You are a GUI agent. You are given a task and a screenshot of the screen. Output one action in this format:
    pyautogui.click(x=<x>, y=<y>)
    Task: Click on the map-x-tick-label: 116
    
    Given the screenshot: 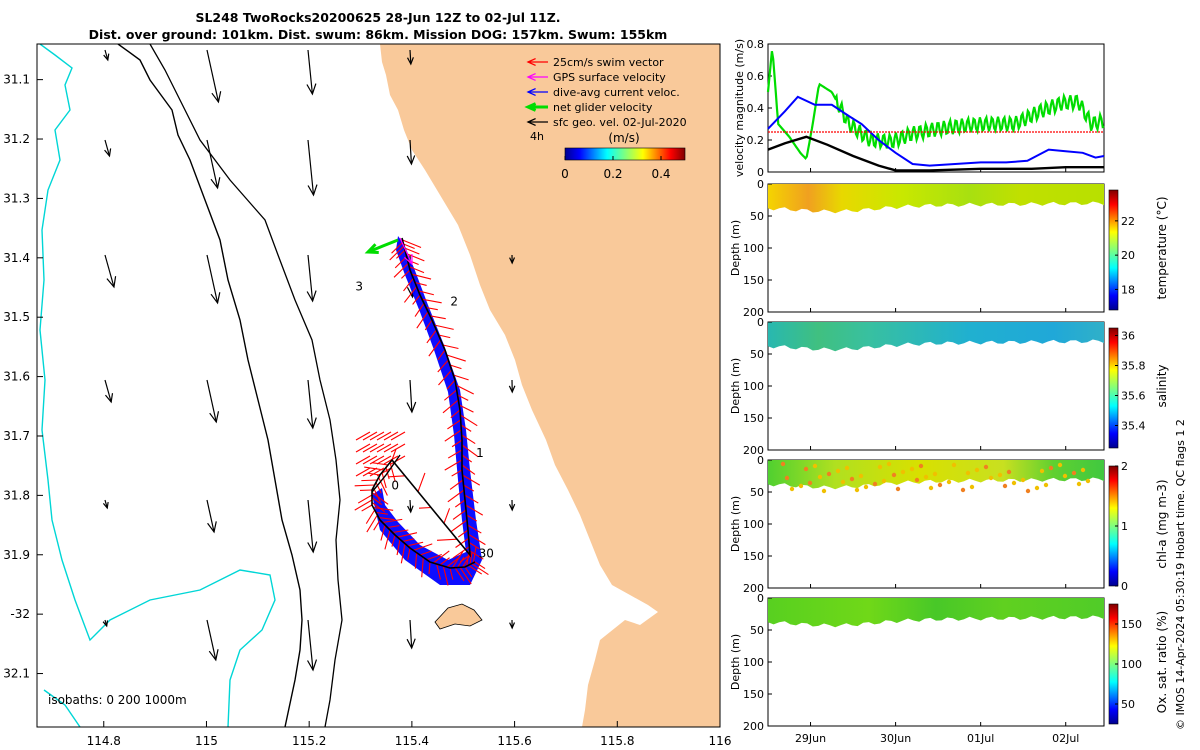 What is the action you would take?
    pyautogui.click(x=720, y=741)
    